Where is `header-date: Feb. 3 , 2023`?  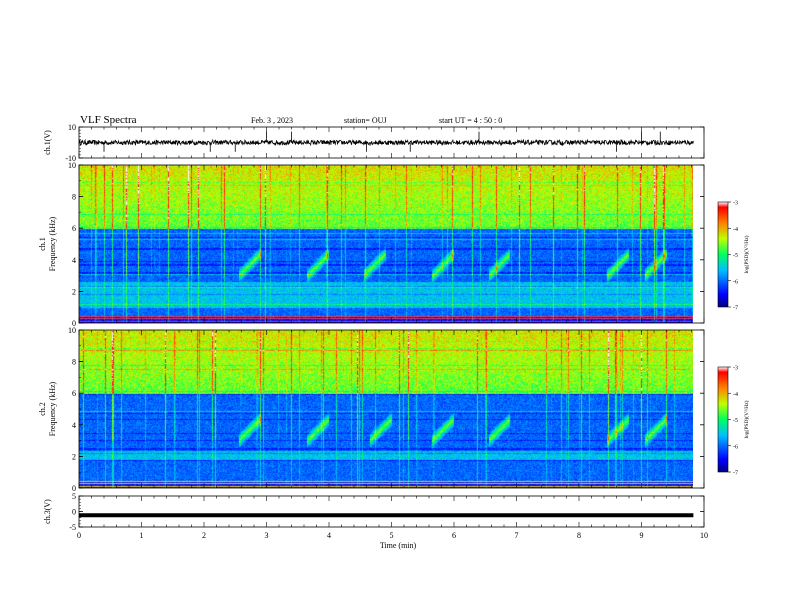 header-date: Feb. 3 , 2023 is located at coordinates (272, 120).